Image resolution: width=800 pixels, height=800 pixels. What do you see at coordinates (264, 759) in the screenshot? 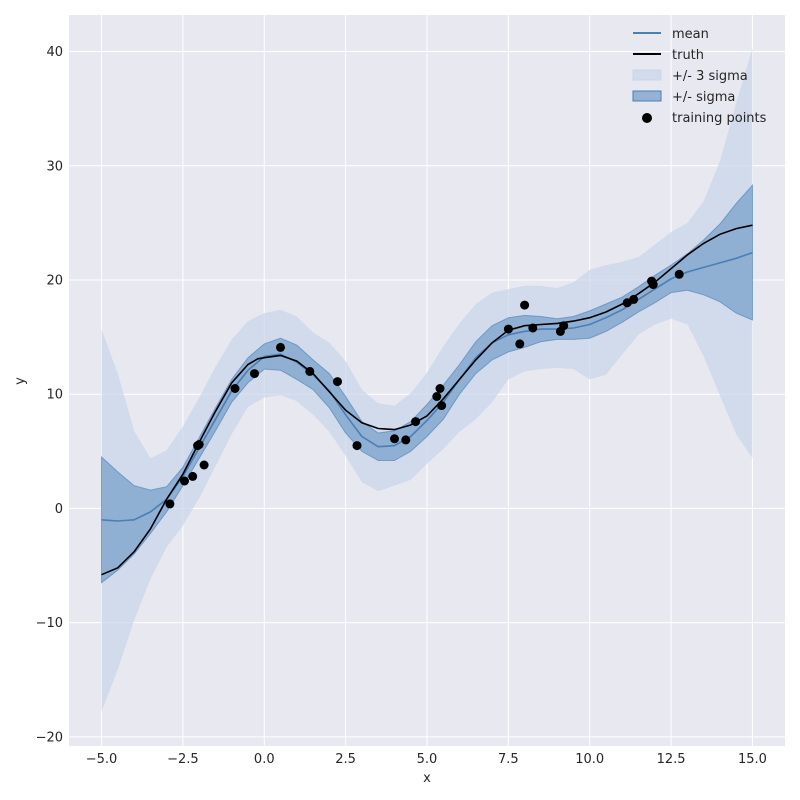
I see `x-tick-label: 0.0` at bounding box center [264, 759].